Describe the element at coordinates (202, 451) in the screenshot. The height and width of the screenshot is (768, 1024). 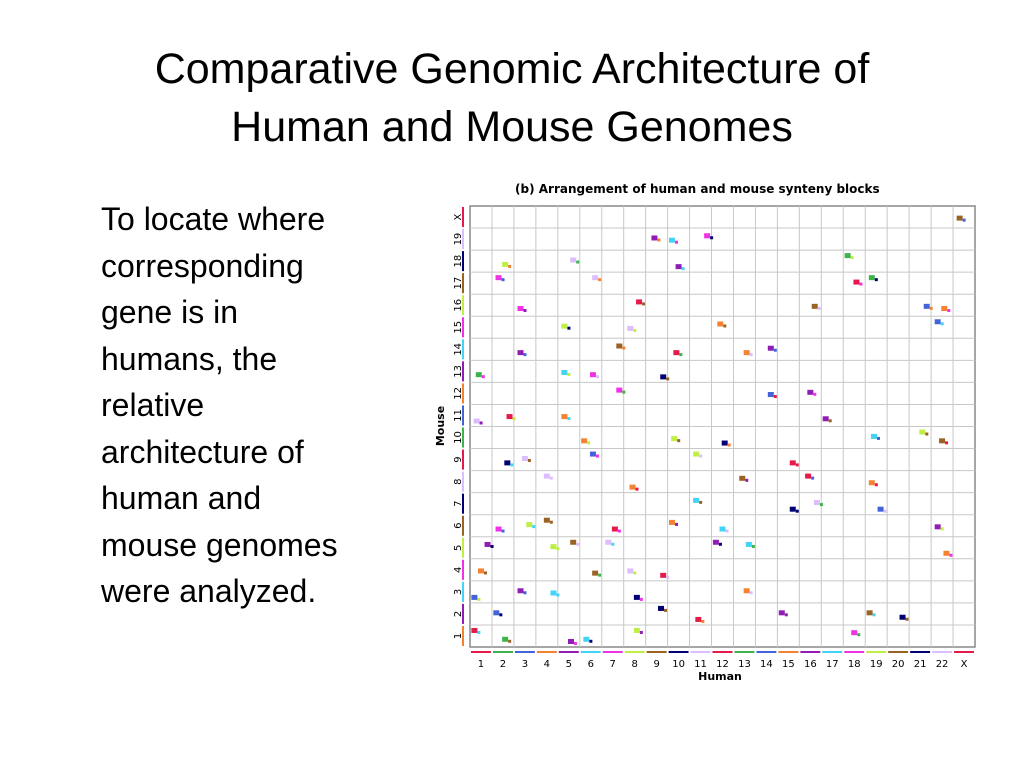
I see `body-line: architecture of` at that location.